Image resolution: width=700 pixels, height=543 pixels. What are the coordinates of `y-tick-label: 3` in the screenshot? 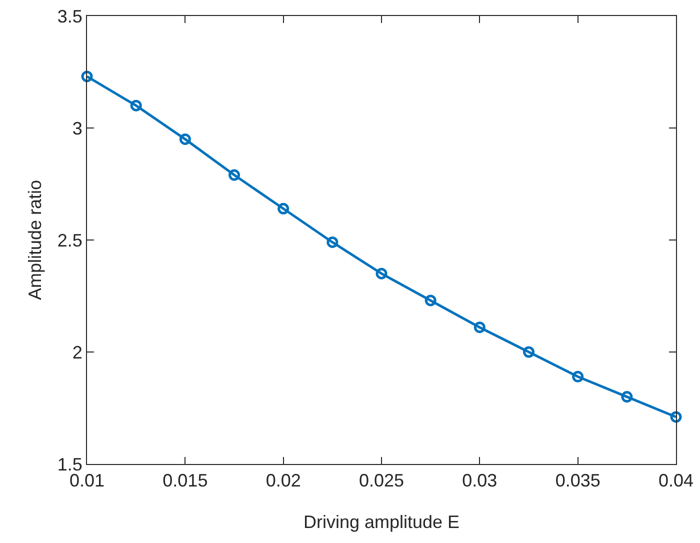 It's located at (77, 128).